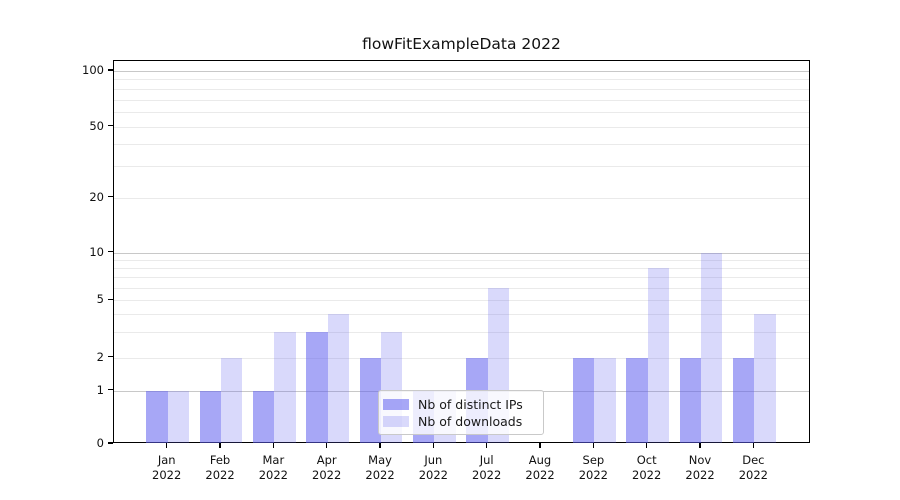 The width and height of the screenshot is (900, 500). What do you see at coordinates (487, 467) in the screenshot?
I see `x-tick-label-jul: Jul 2022` at bounding box center [487, 467].